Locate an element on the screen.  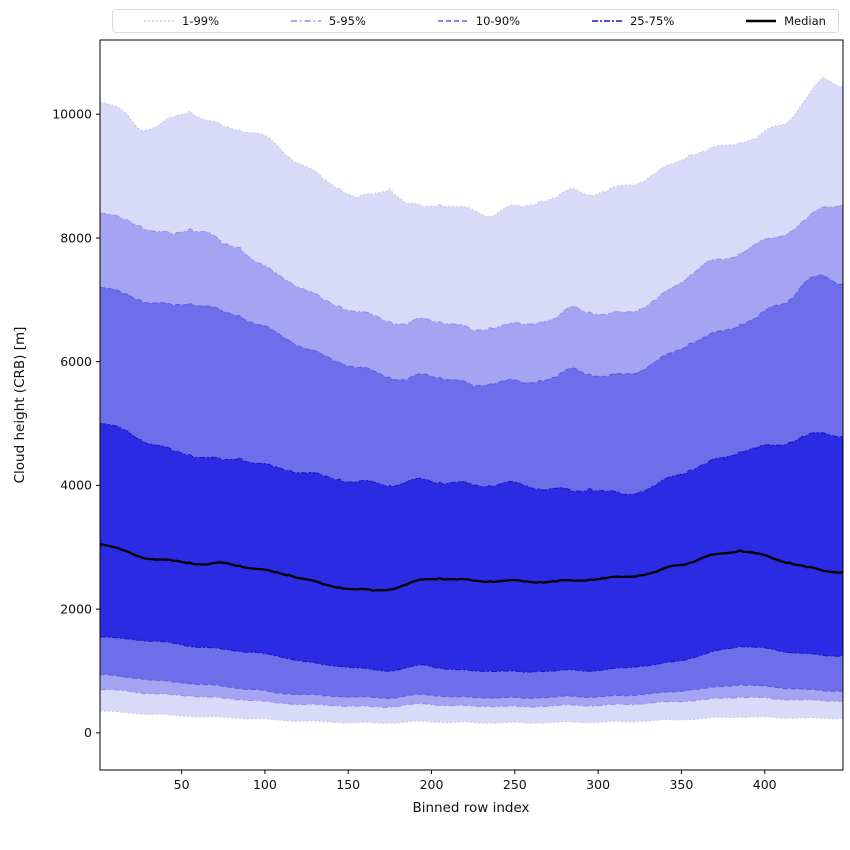
legend-item-5-95: 5-95% is located at coordinates (328, 21).